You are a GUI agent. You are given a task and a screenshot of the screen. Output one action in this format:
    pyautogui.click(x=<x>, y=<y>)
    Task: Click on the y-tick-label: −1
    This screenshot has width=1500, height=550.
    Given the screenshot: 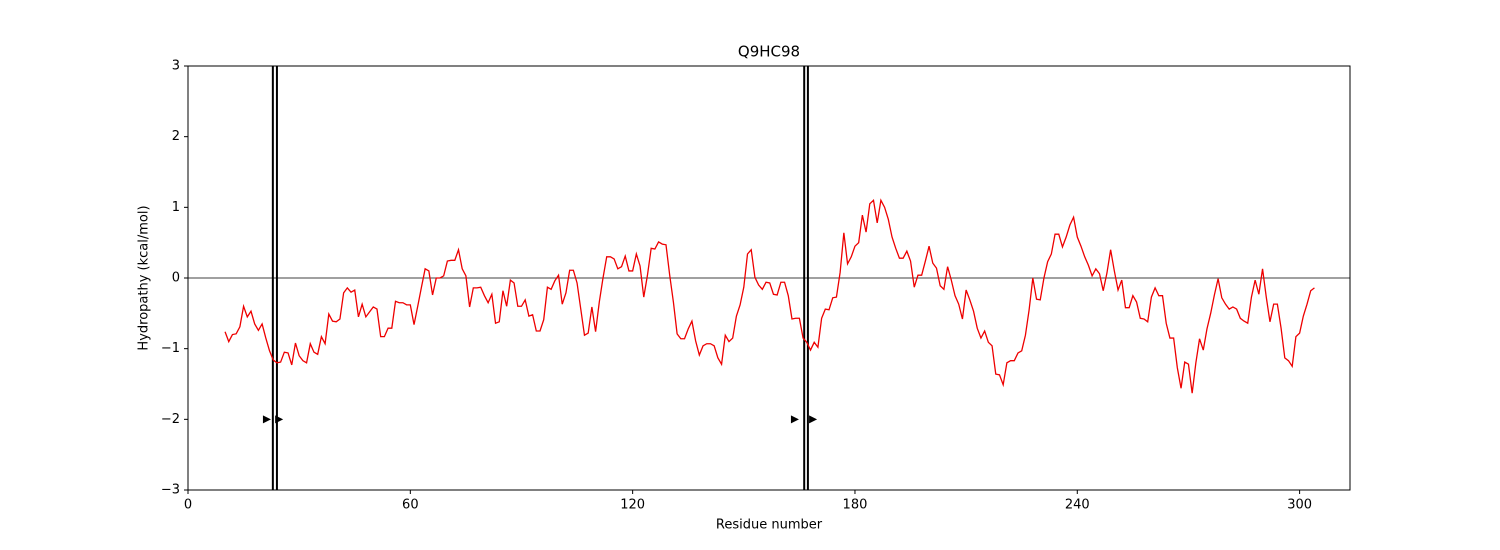 What is the action you would take?
    pyautogui.click(x=170, y=348)
    